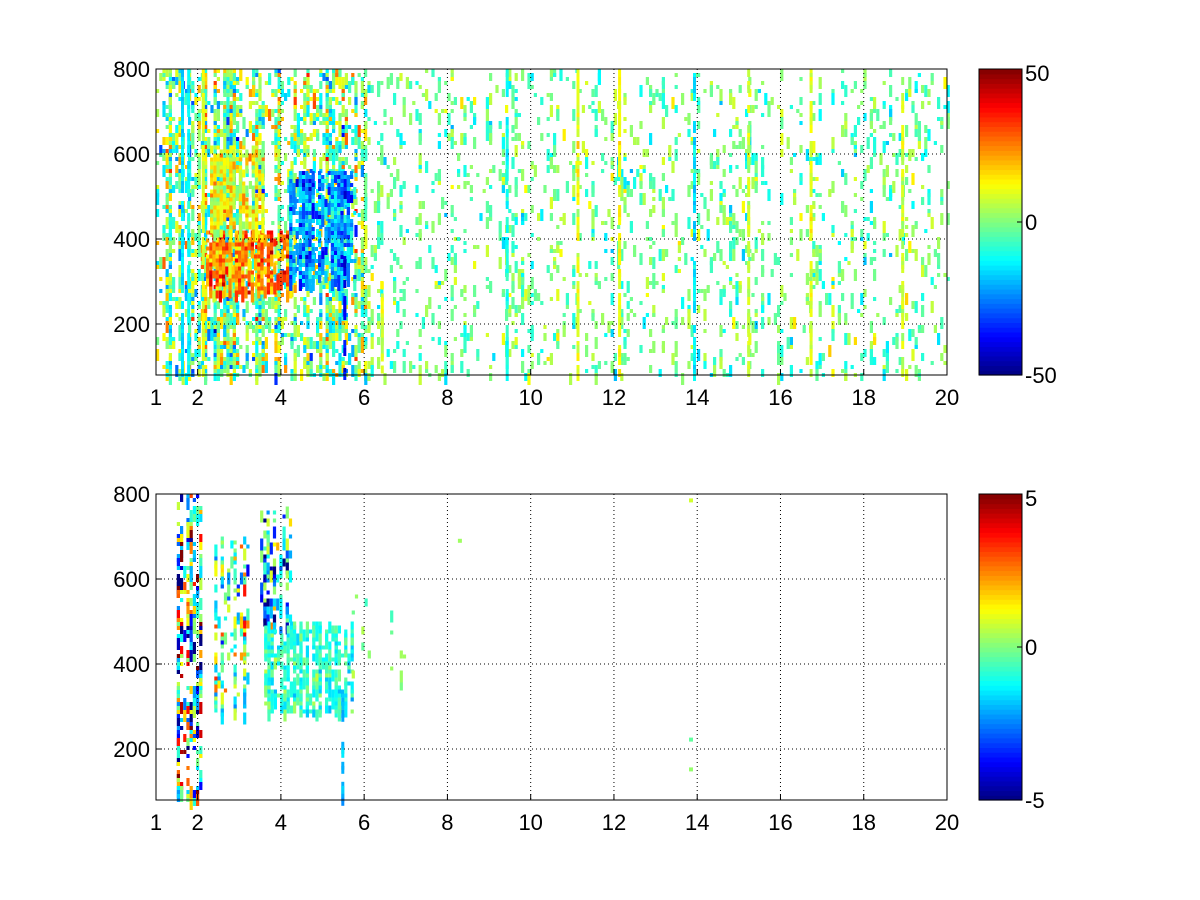 Image resolution: width=1200 pixels, height=900 pixels. I want to click on heatmap-cell-1967, so click(366, 187).